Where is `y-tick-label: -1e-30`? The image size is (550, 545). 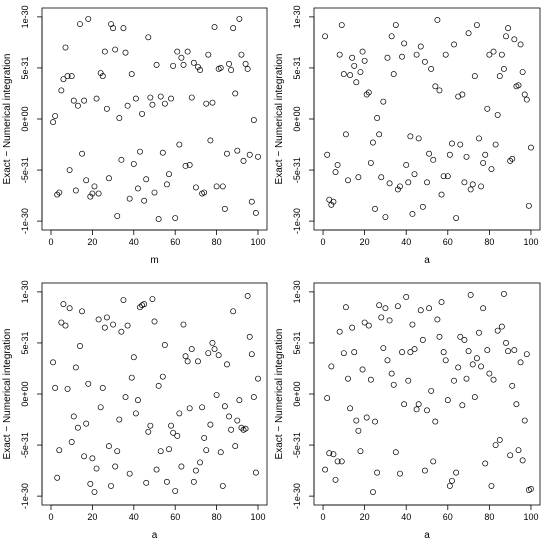 y-tick-label: -1e-30 is located at coordinates (297, 221).